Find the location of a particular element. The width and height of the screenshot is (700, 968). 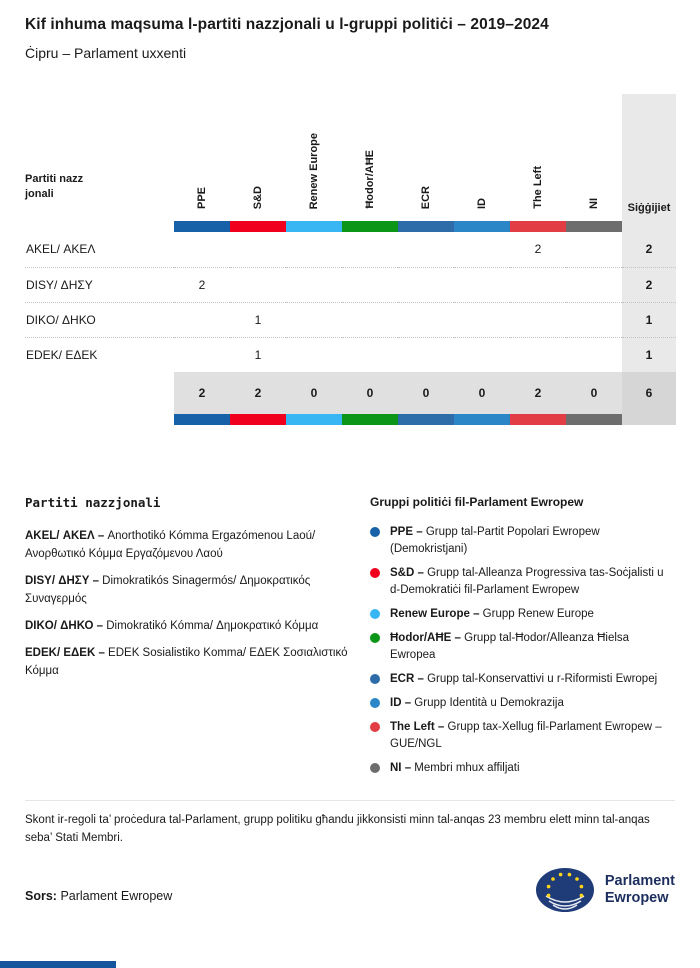

row-header-label: Partiti nazzjonali is located at coordinates (54, 186).